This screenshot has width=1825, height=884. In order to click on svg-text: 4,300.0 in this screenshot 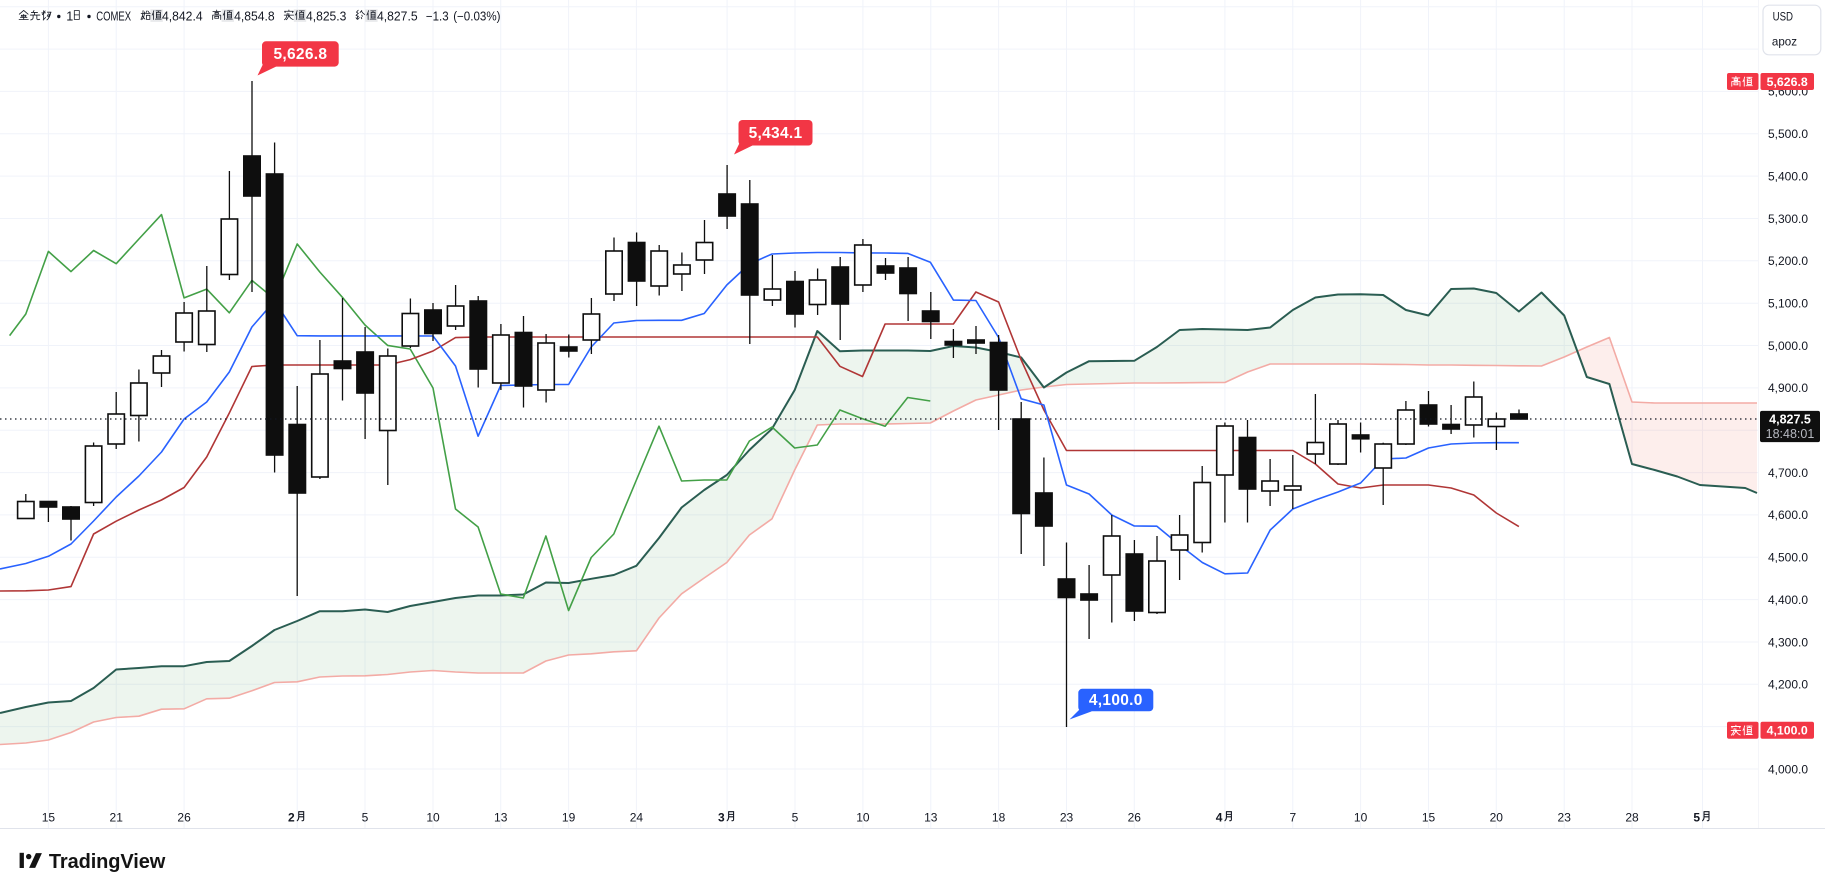, I will do `click(1788, 642)`.